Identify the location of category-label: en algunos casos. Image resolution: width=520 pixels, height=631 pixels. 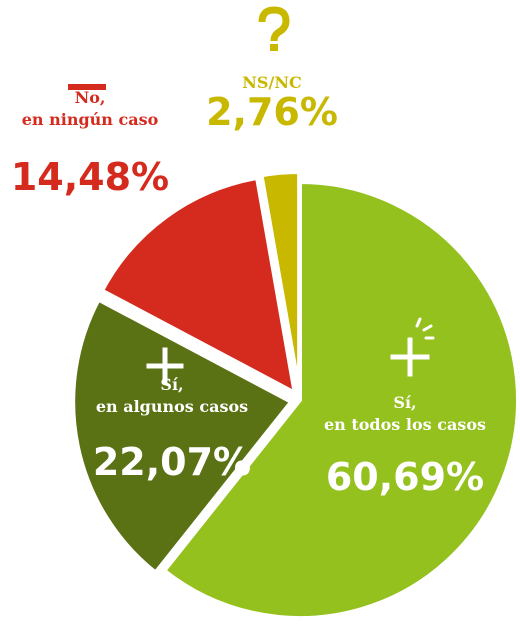
(172, 406).